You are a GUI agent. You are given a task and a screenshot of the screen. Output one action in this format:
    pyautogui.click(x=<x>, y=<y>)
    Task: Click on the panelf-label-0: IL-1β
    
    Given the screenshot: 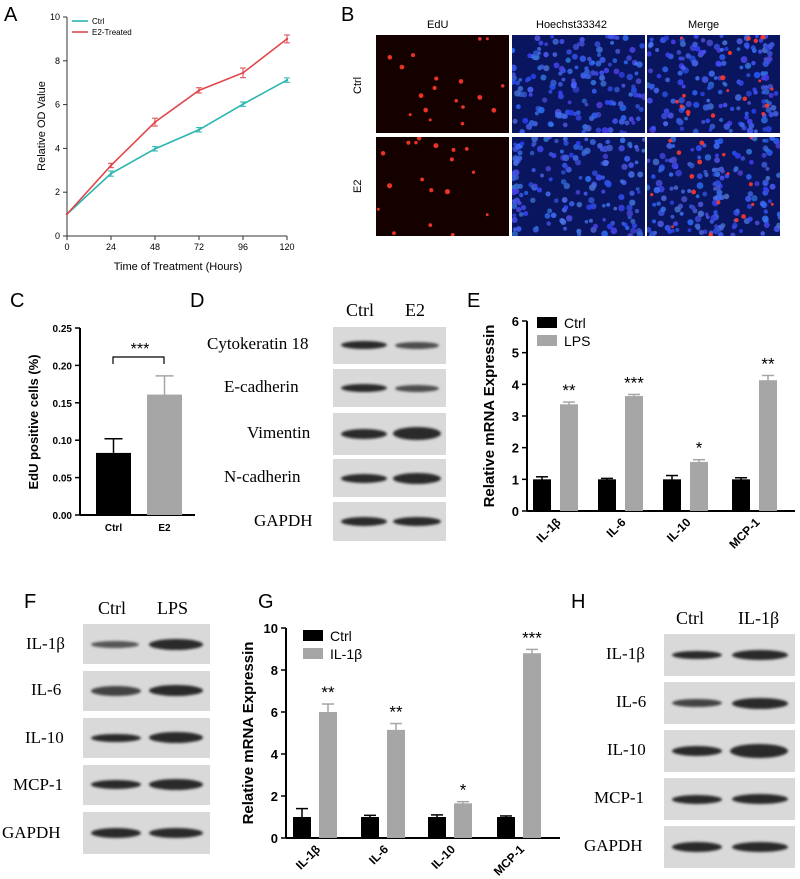 What is the action you would take?
    pyautogui.click(x=45, y=643)
    